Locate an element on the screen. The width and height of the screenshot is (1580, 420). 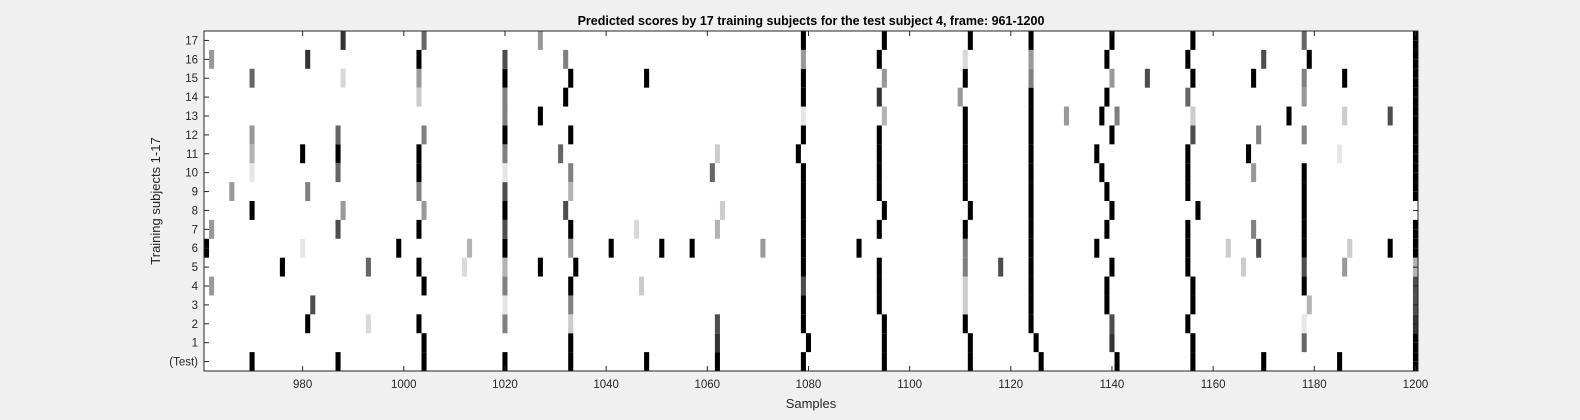
y-tick-label: 11 is located at coordinates (192, 155).